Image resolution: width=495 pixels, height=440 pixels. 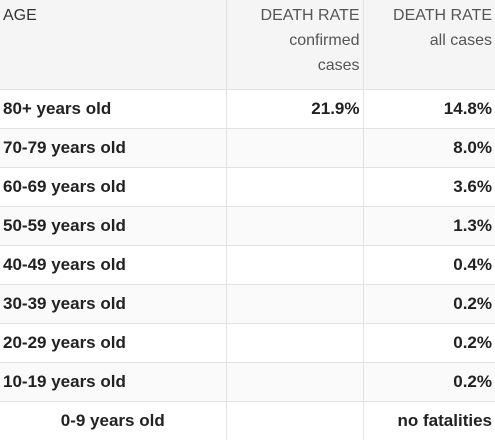 What do you see at coordinates (113, 109) in the screenshot?
I see `age-cell: 80+ years old` at bounding box center [113, 109].